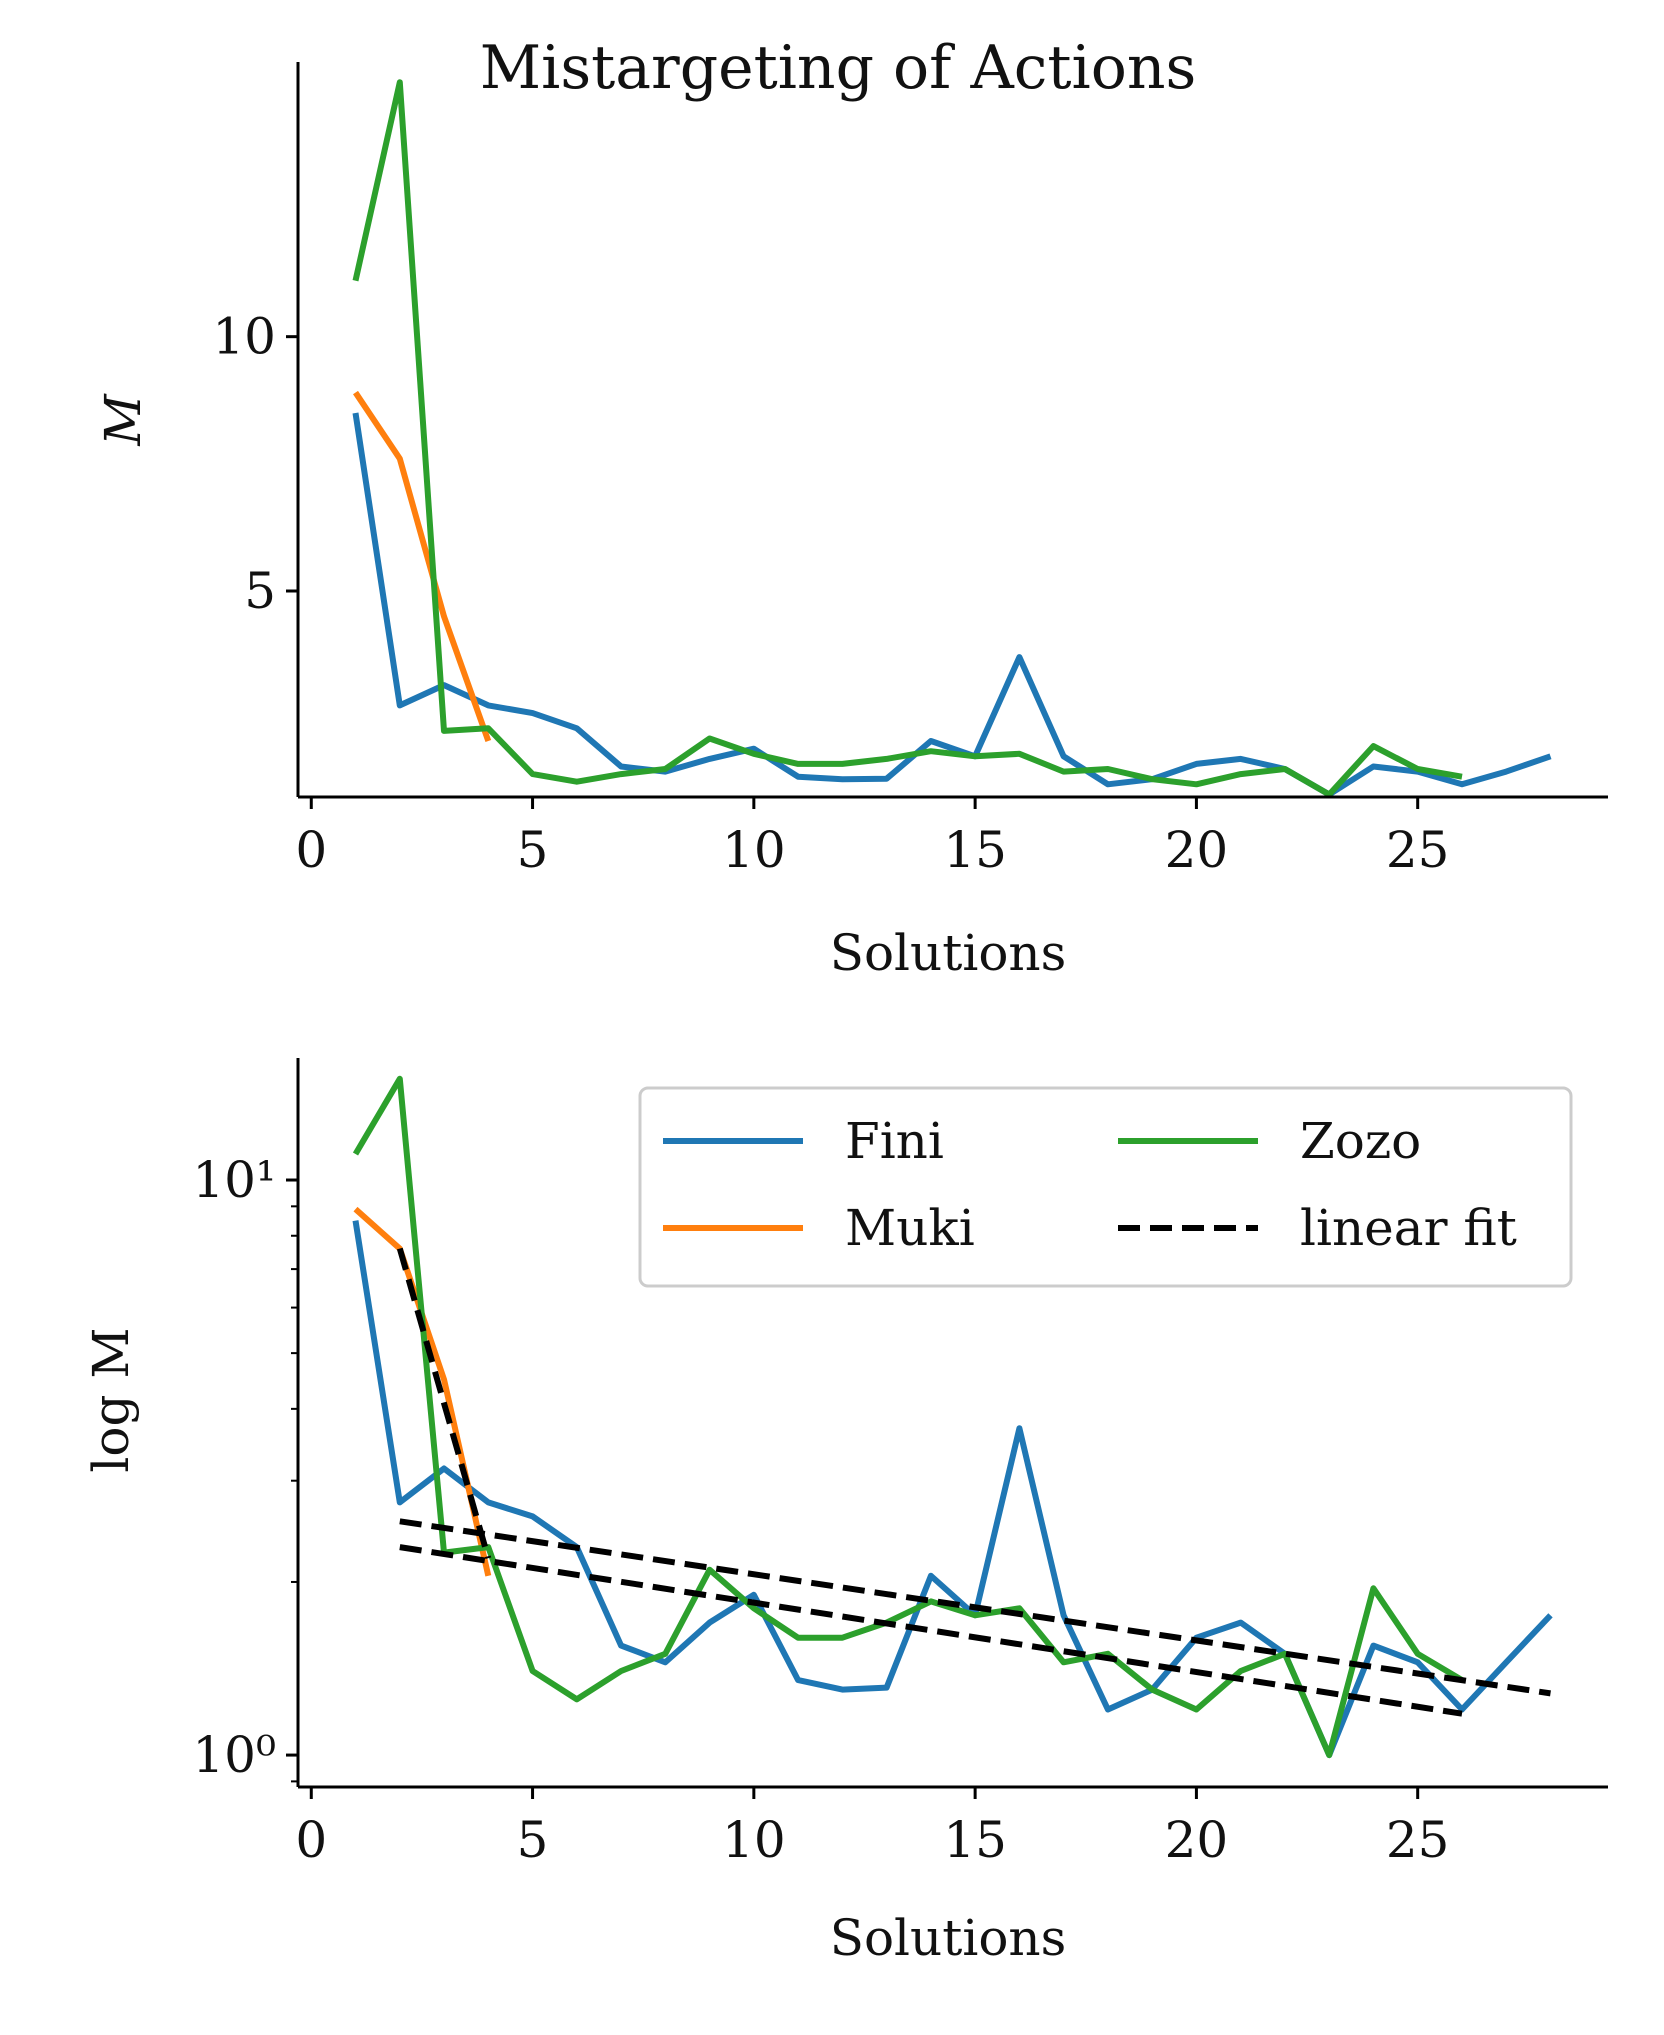 This screenshot has width=1664, height=2035. What do you see at coordinates (533, 850) in the screenshot?
I see `top-panel-x-tick-label: 5` at bounding box center [533, 850].